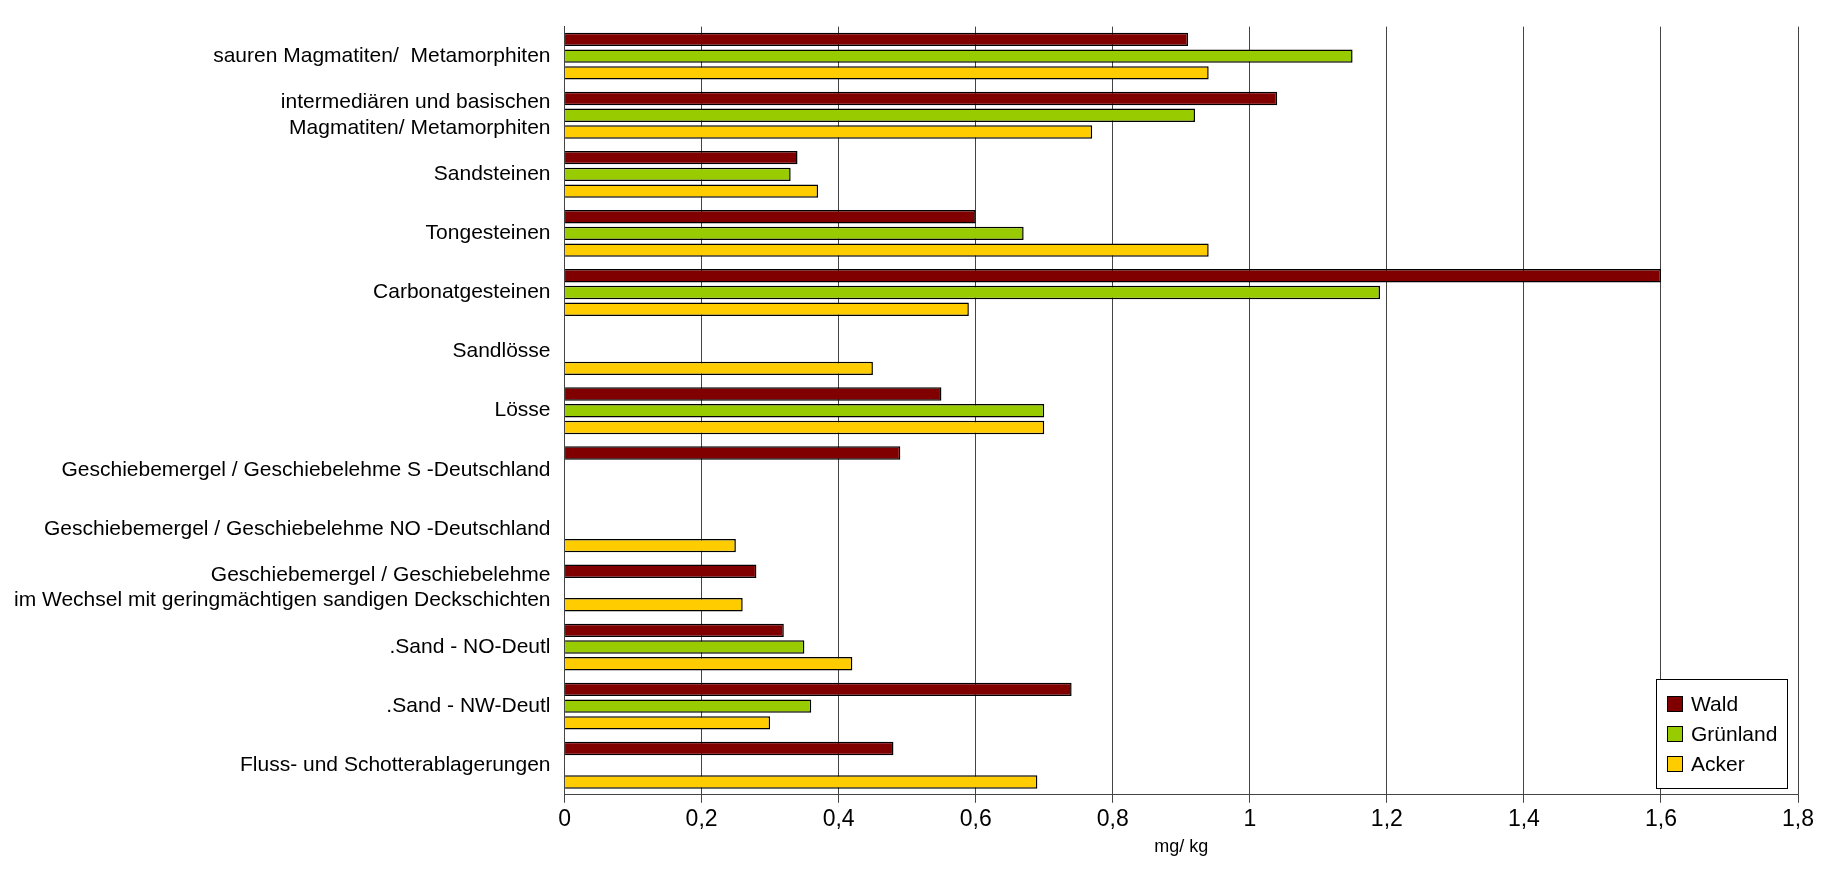 The height and width of the screenshot is (880, 1847). What do you see at coordinates (1734, 733) in the screenshot?
I see `legend-label: Grünland` at bounding box center [1734, 733].